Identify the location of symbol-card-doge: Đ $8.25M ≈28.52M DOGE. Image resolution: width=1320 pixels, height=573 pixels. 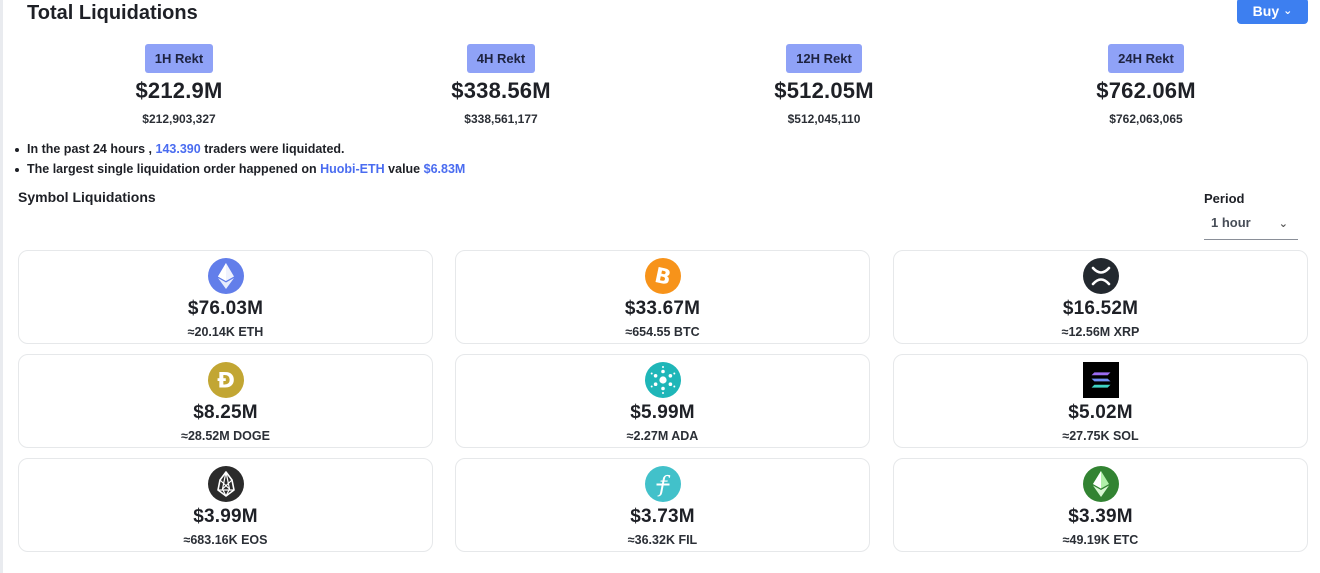
(225, 401).